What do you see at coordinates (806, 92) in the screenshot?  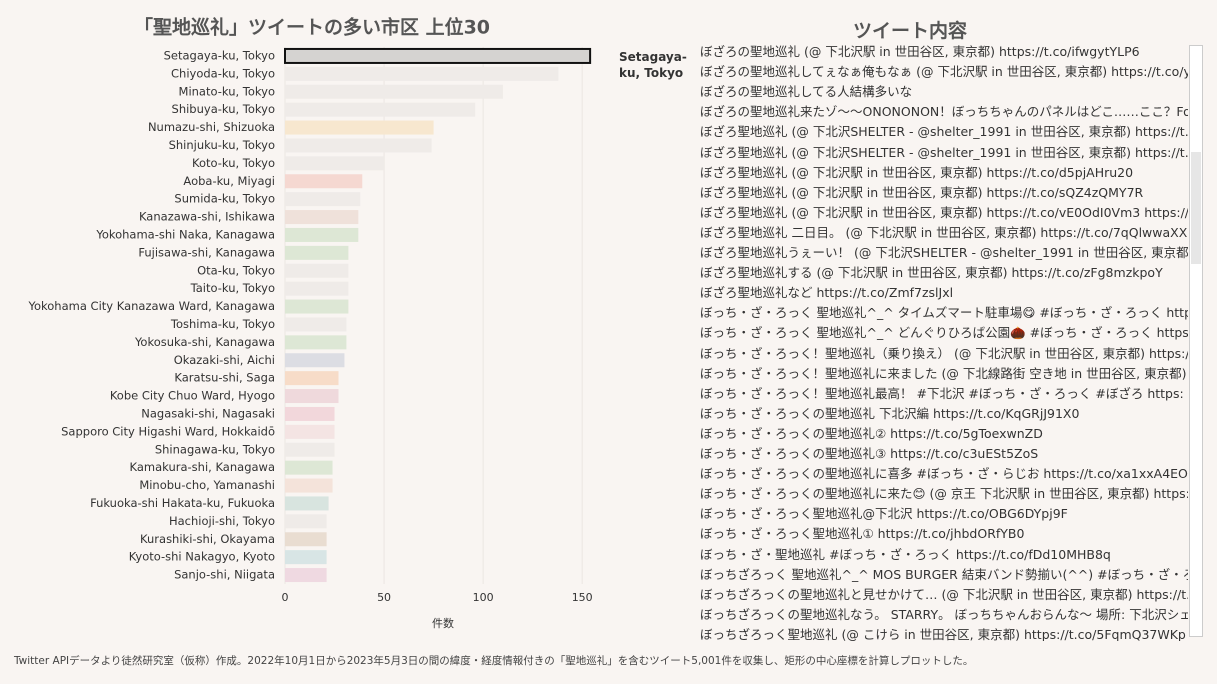 I see `tweet-text: ぼざろの聖地巡礼してる人結構多いな` at bounding box center [806, 92].